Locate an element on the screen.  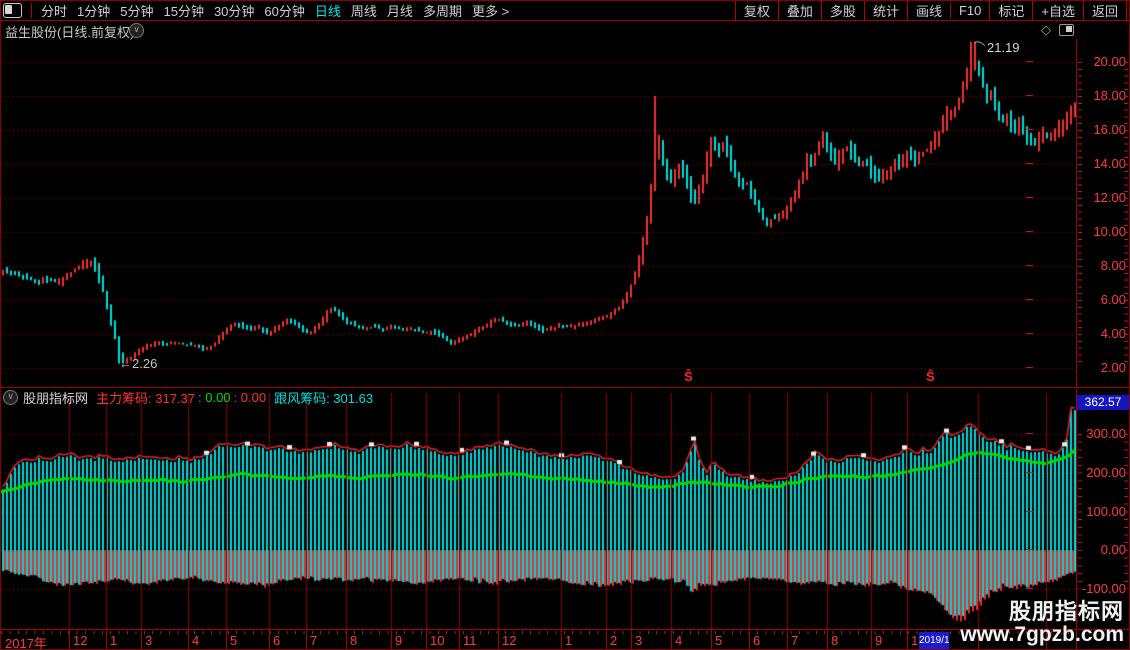
menu-item-返回: 返回 is located at coordinates (1104, 10).